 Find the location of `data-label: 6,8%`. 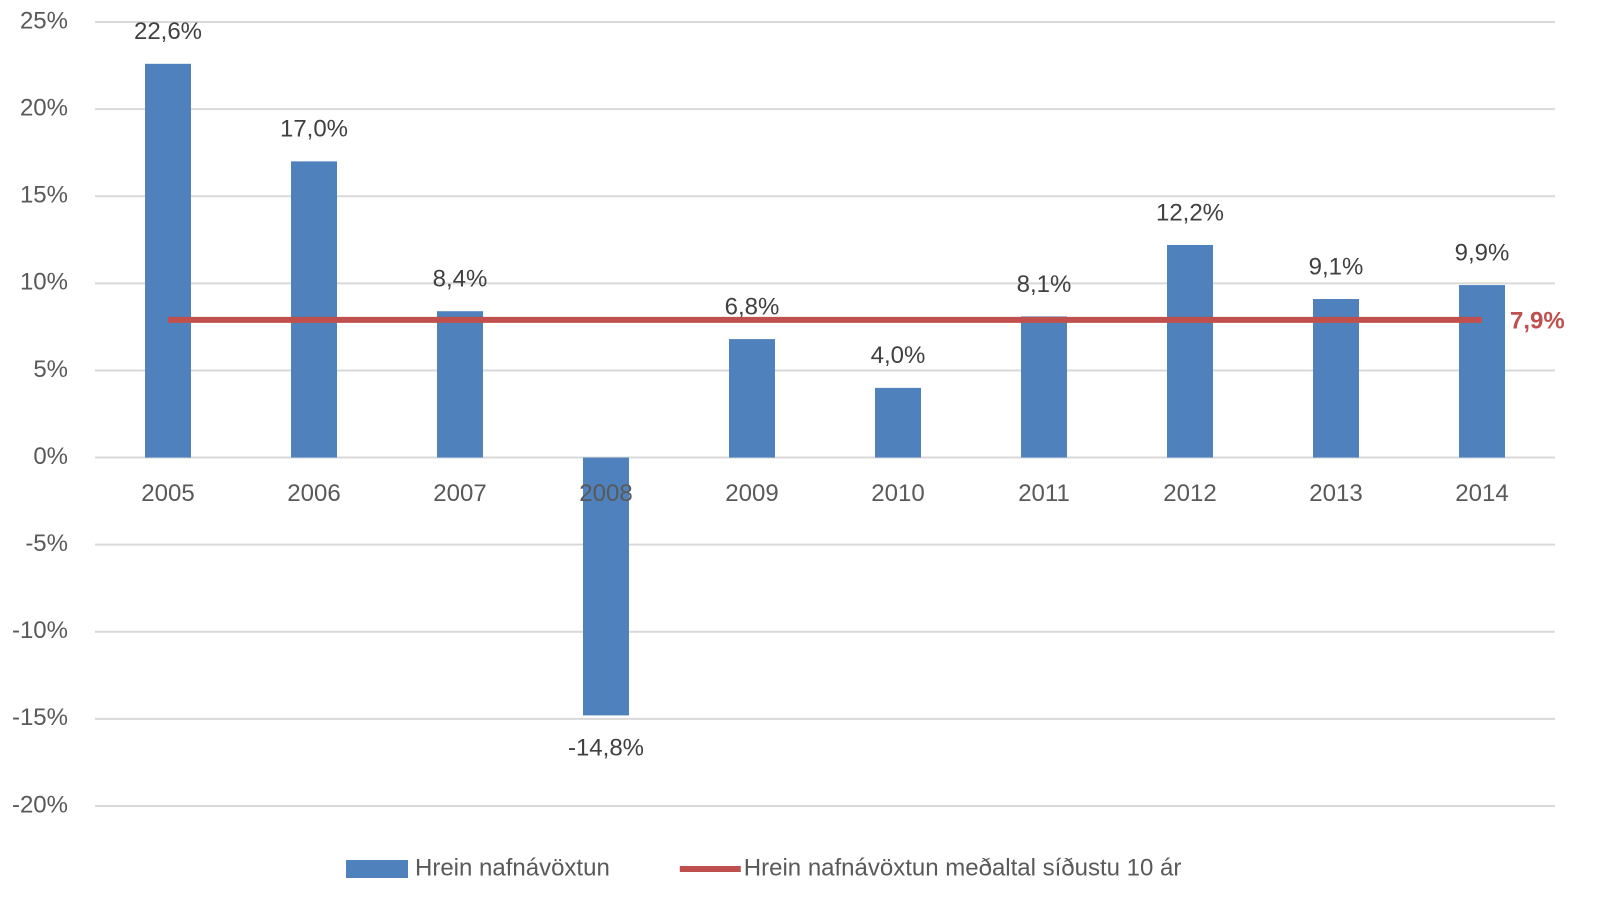

data-label: 6,8% is located at coordinates (752, 306).